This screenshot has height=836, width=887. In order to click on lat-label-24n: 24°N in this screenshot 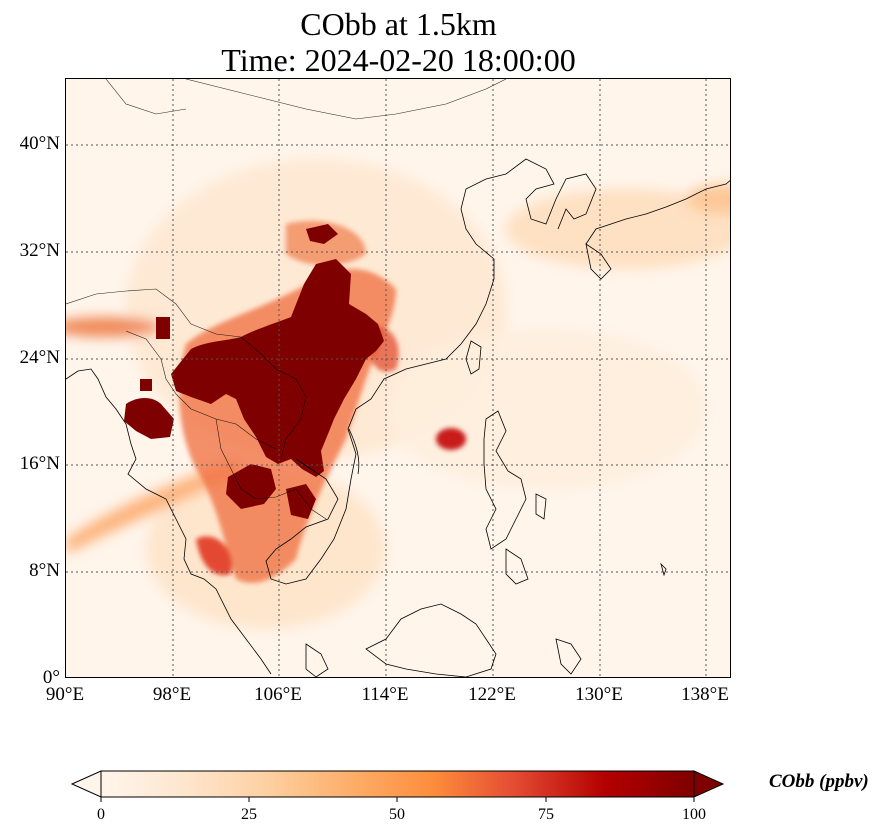, I will do `click(39, 357)`.